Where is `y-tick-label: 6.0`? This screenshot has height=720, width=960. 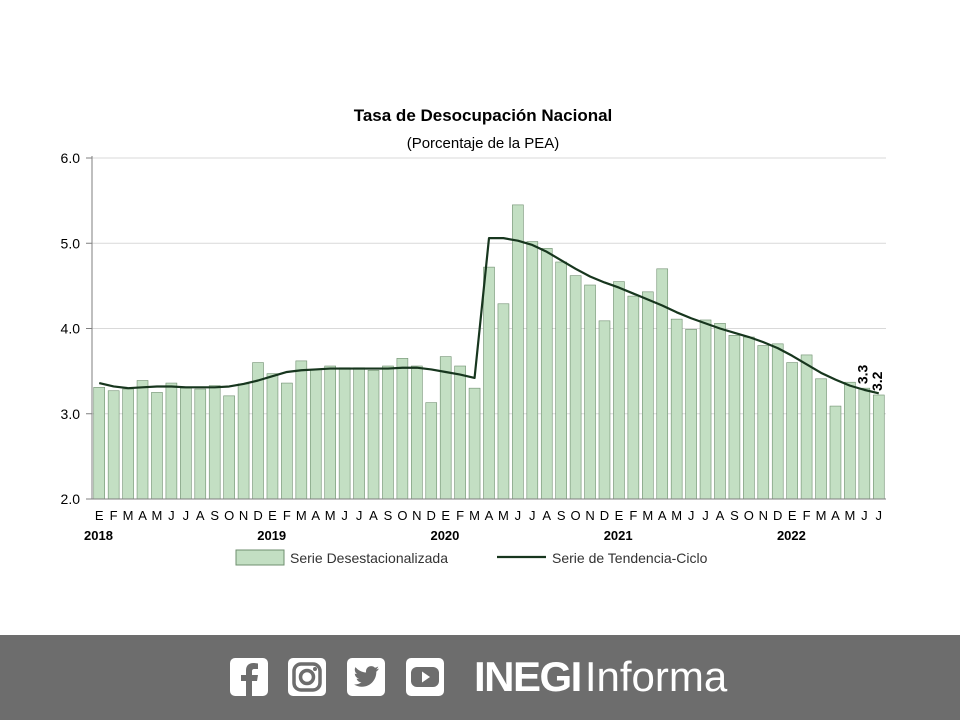 y-tick-label: 6.0 is located at coordinates (71, 158).